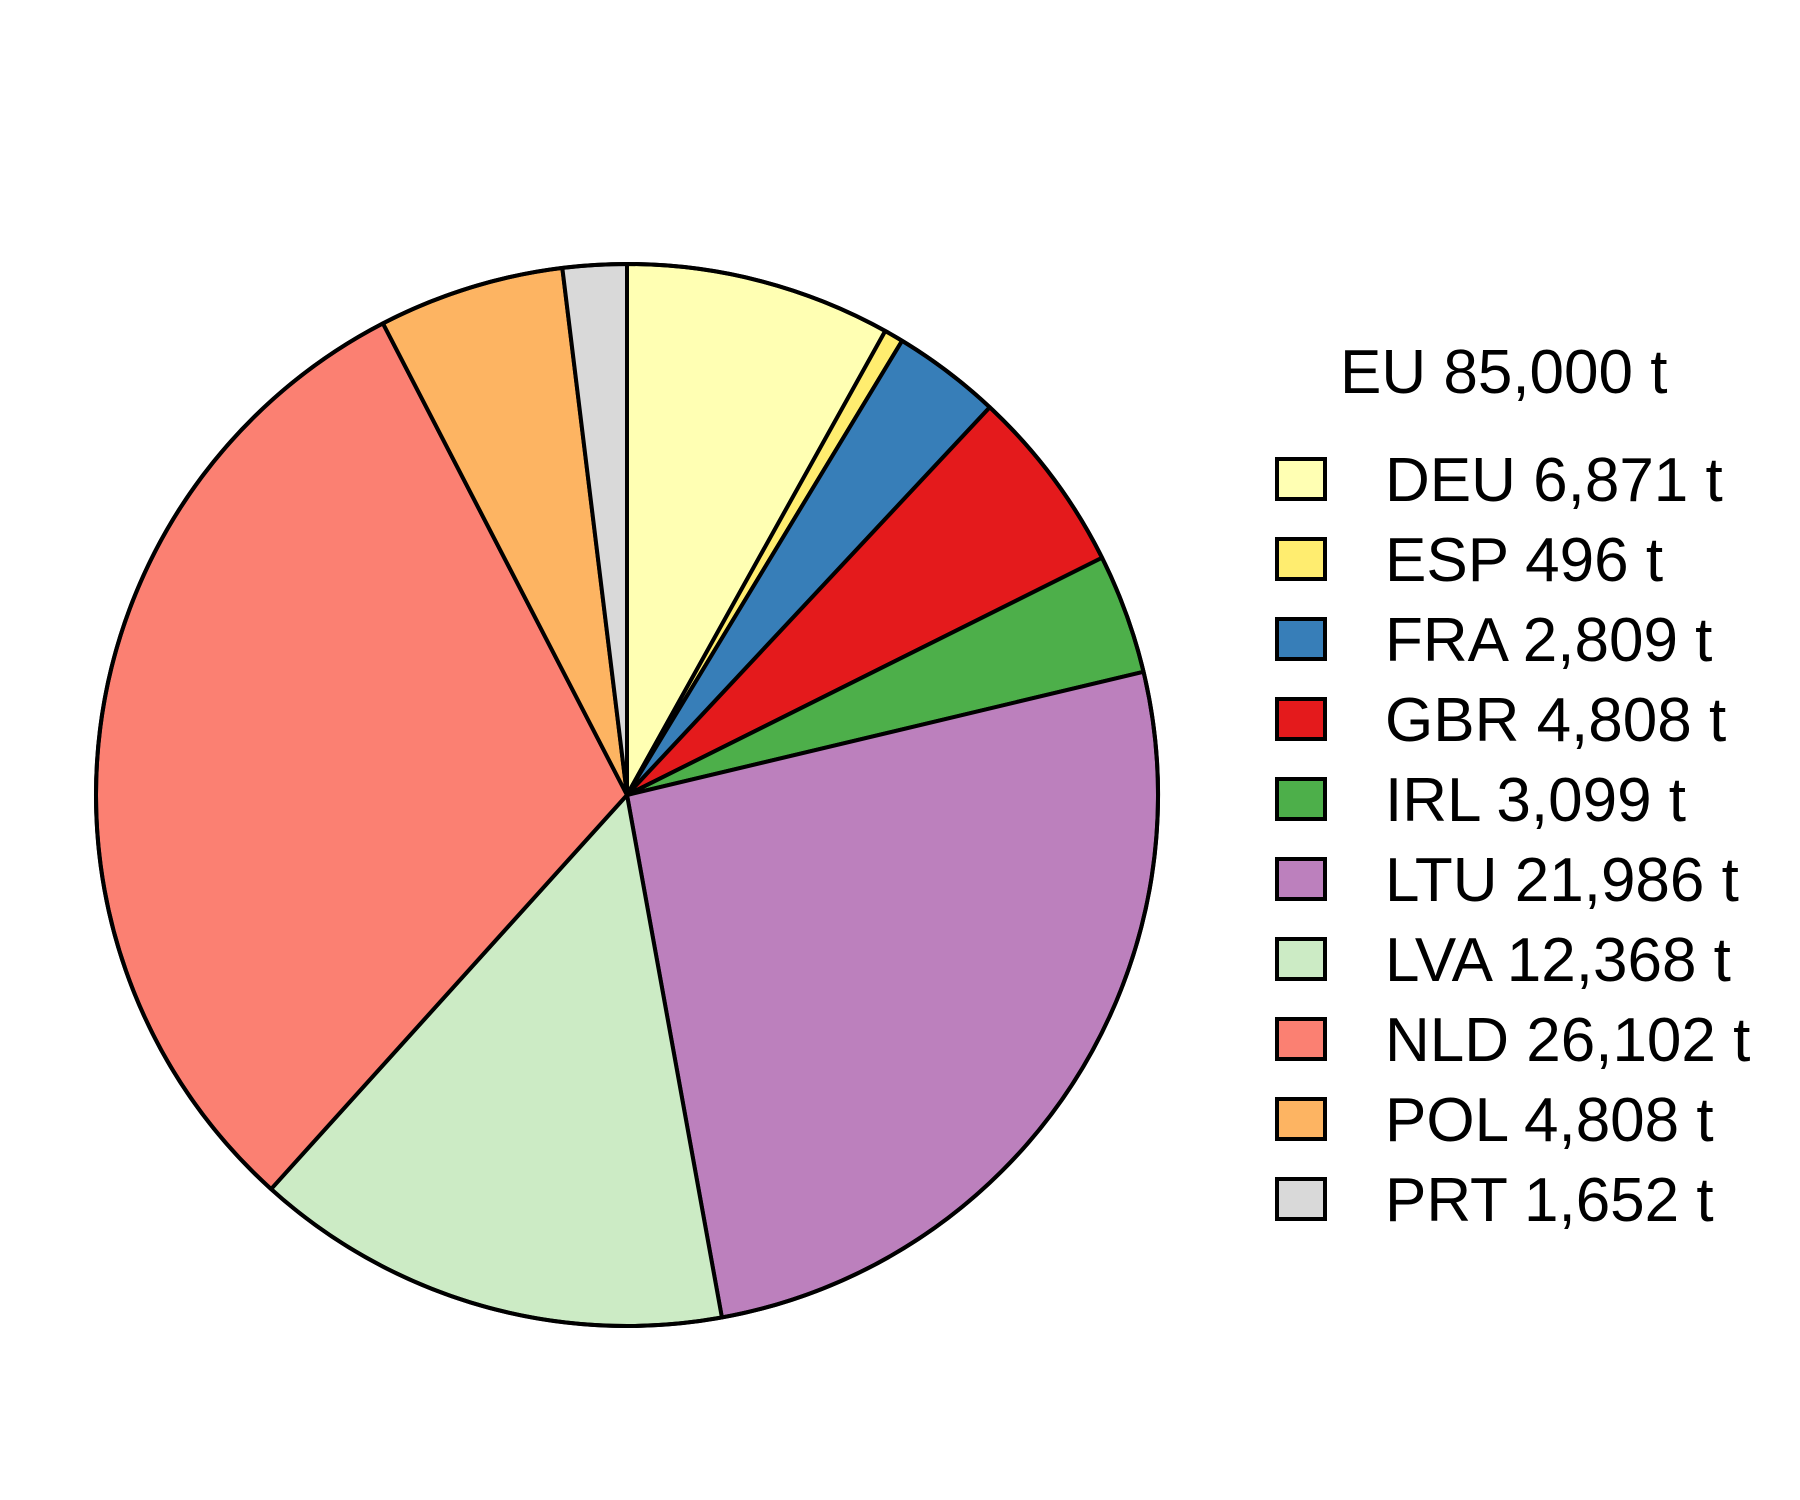 The image size is (1800, 1500). Describe the element at coordinates (1555, 720) in the screenshot. I see `legend-label-gbr: GBR 4,808 t` at that location.